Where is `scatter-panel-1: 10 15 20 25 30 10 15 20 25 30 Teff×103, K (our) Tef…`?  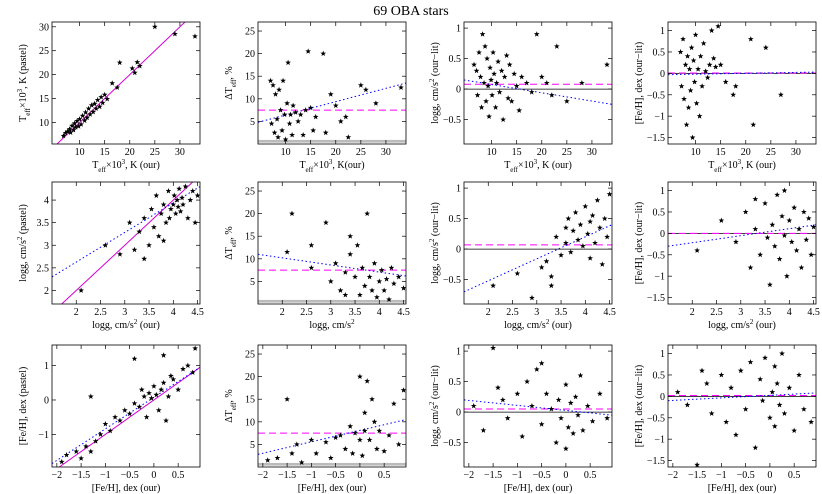 scatter-panel-1: 10 15 20 25 30 10 15 20 25 30 Teff×103, K (our) Tef… is located at coordinates (108, 97).